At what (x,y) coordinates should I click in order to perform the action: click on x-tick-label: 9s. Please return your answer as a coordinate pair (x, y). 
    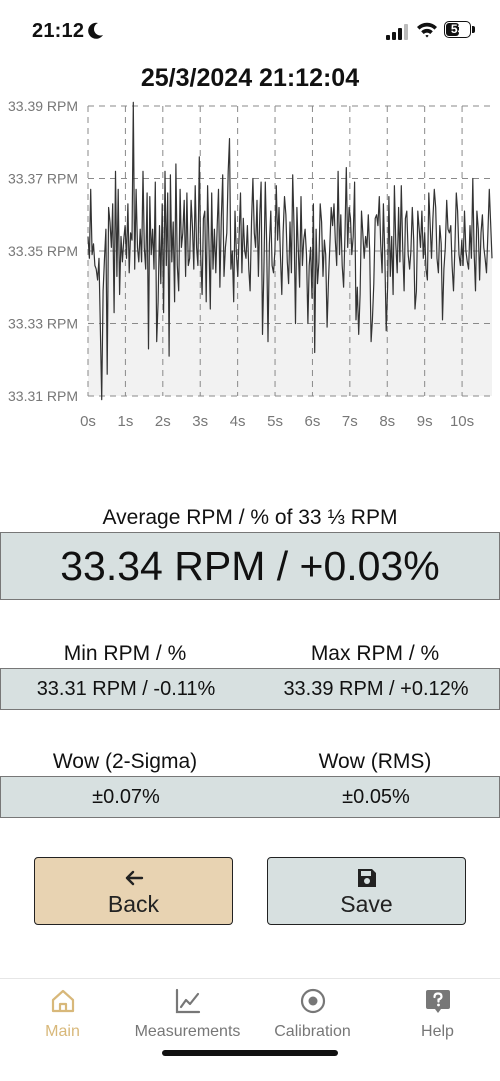
    Looking at the image, I should click on (425, 421).